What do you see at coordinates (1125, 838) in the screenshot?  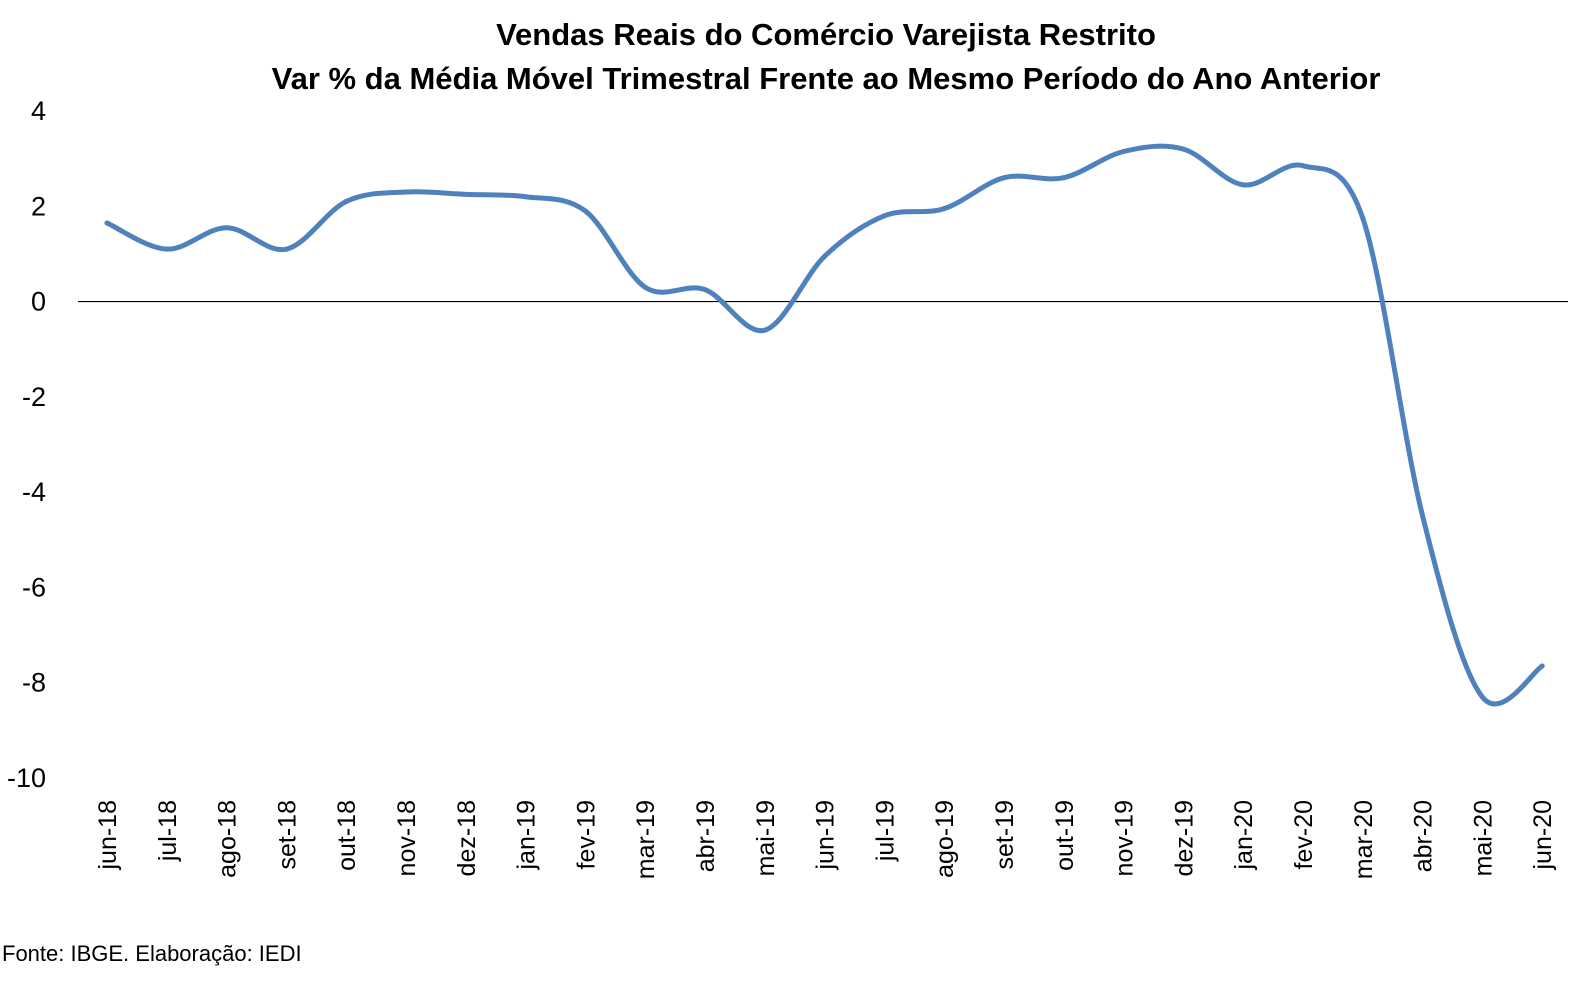 I see `x-tick-label: nov-19` at bounding box center [1125, 838].